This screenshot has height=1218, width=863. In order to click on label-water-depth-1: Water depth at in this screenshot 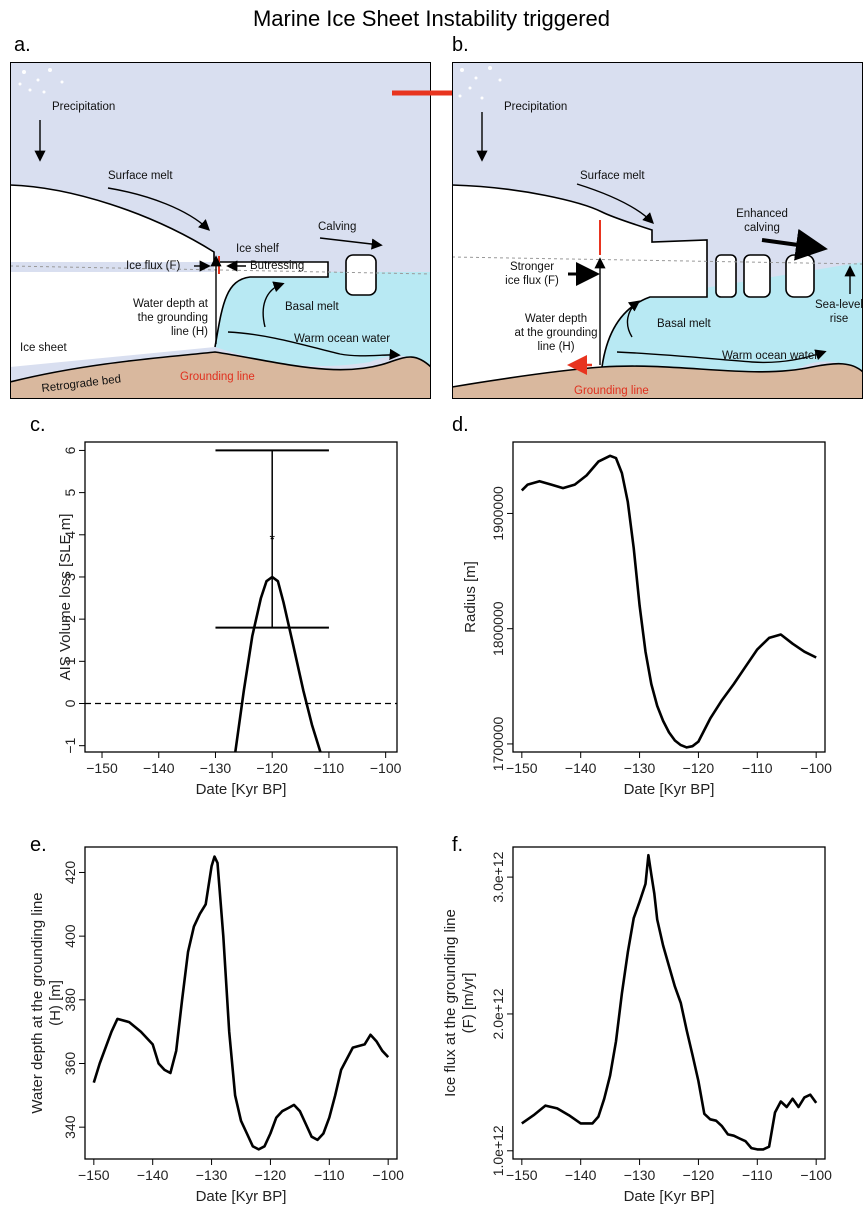, I will do `click(171, 304)`.